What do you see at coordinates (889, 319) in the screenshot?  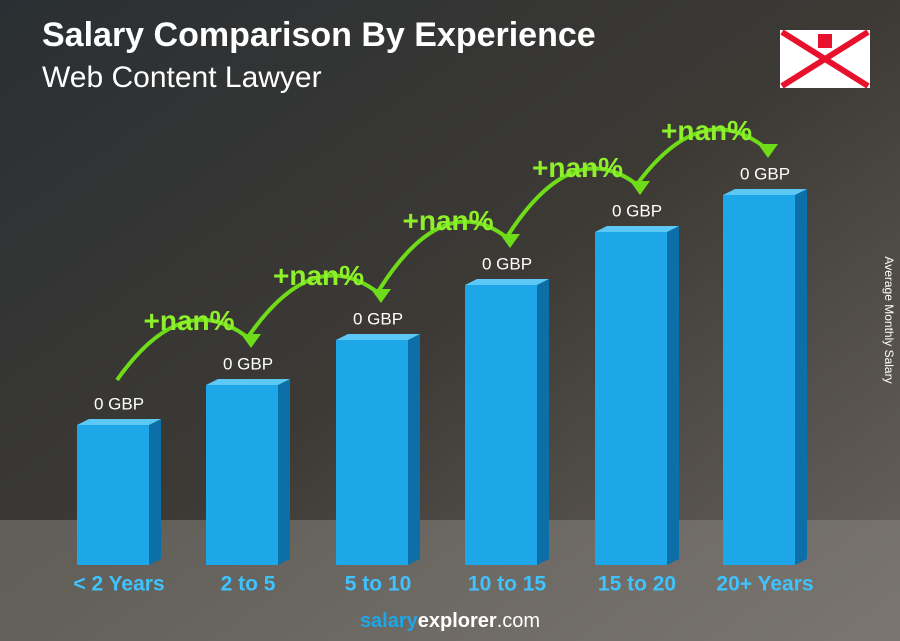 I see `y-axis-label: Average Monthly Salary` at bounding box center [889, 319].